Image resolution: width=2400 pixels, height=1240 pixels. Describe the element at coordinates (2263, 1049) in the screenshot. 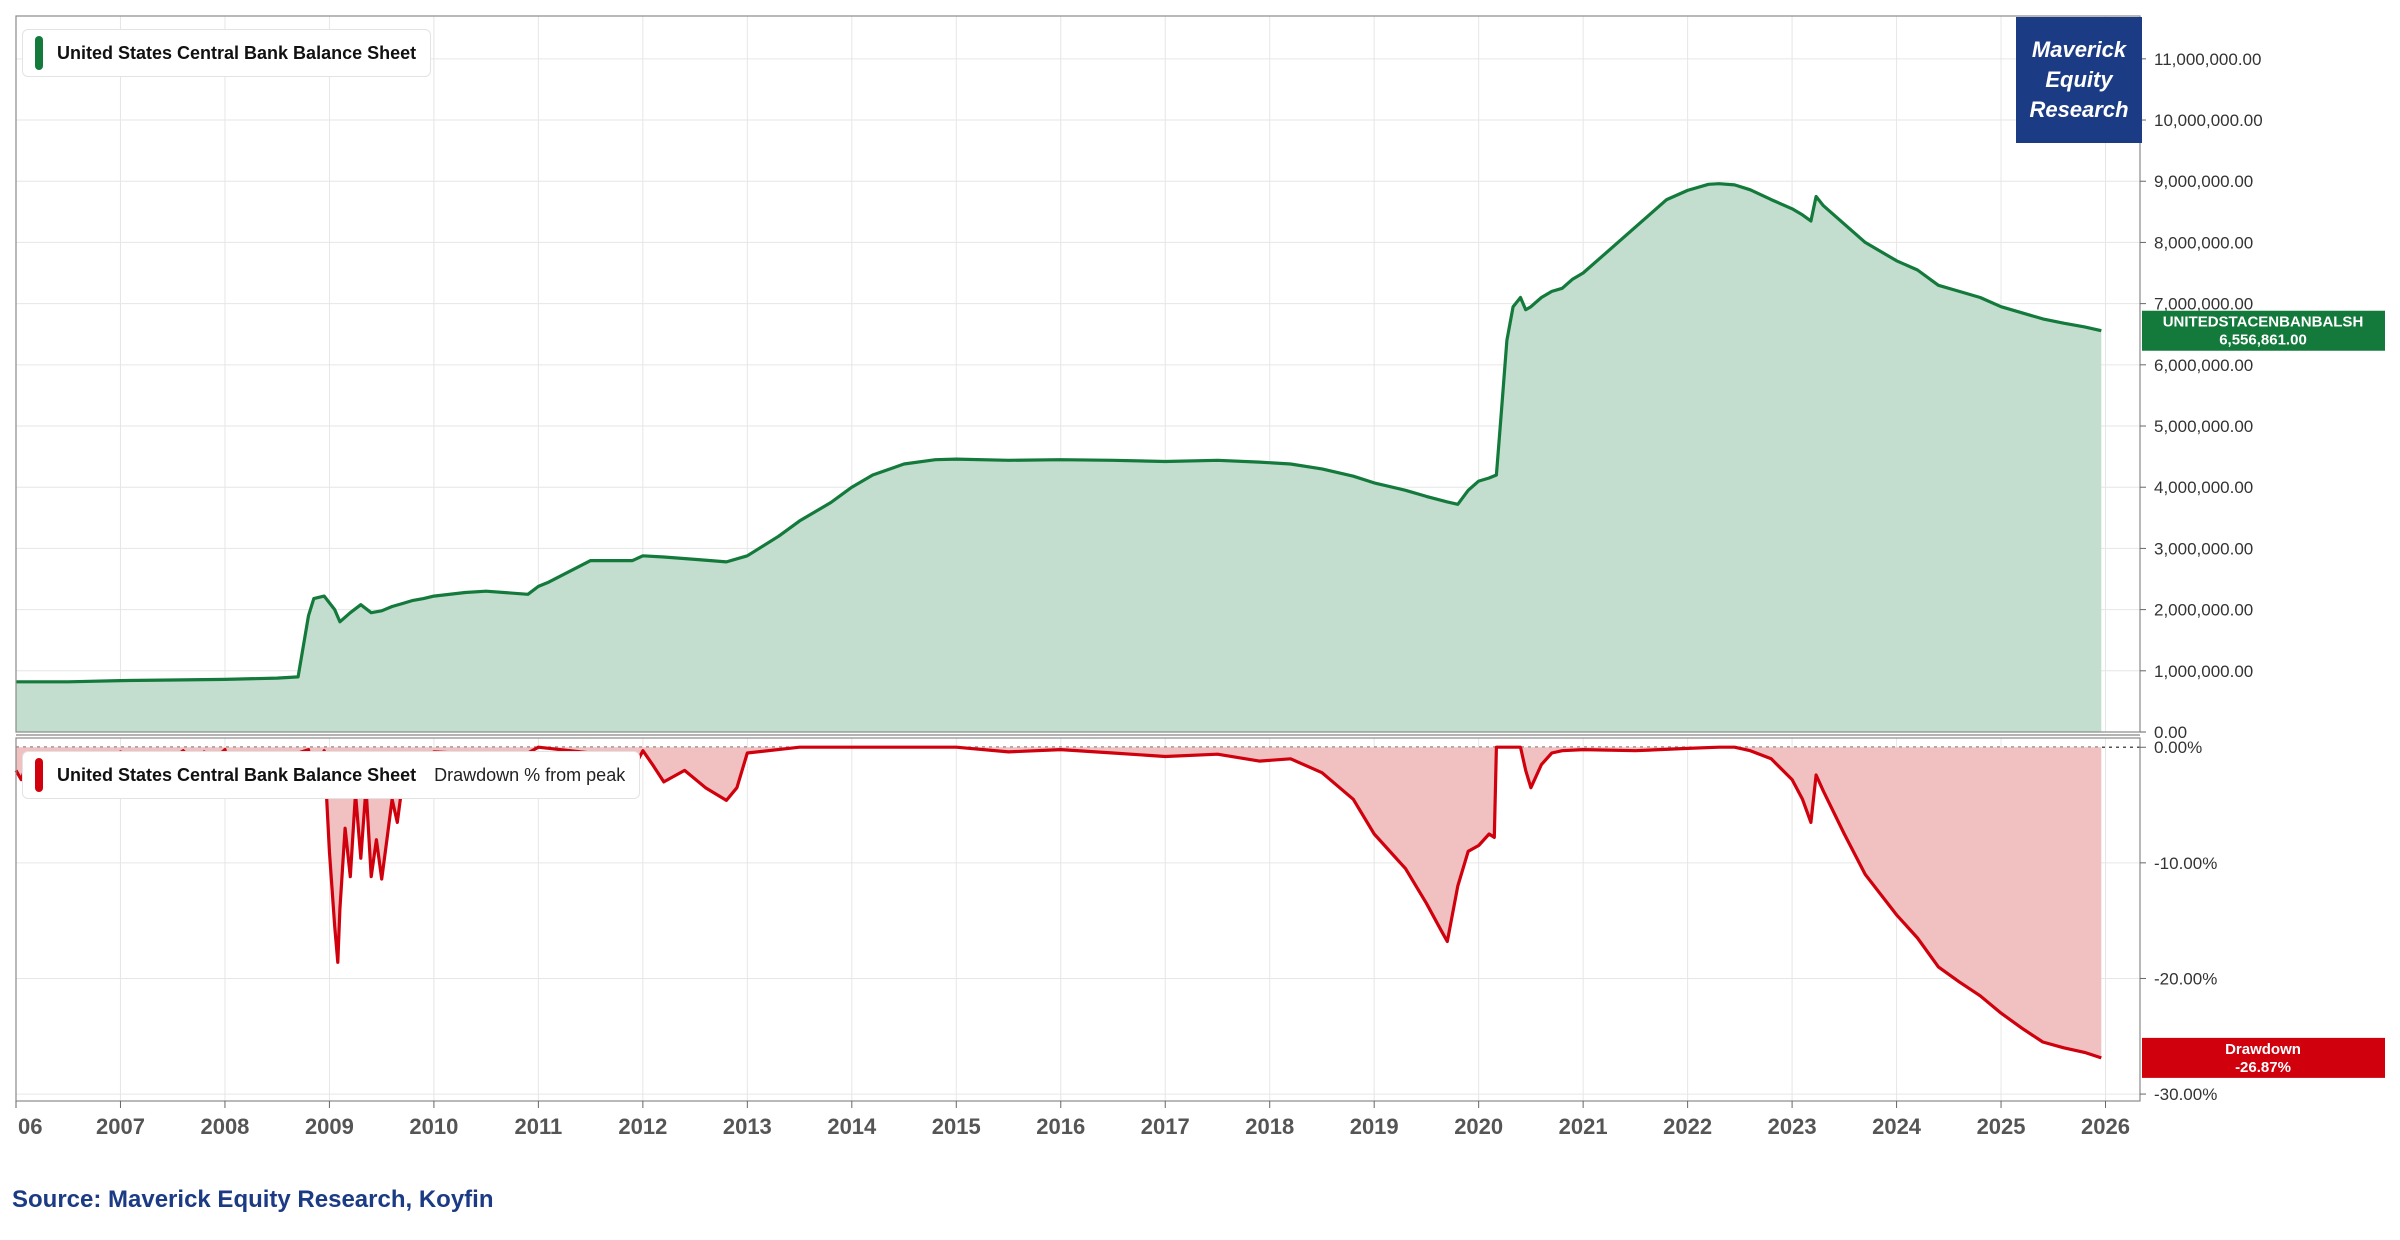

I see `last-value-tag-drawdown-name: Drawdown` at that location.